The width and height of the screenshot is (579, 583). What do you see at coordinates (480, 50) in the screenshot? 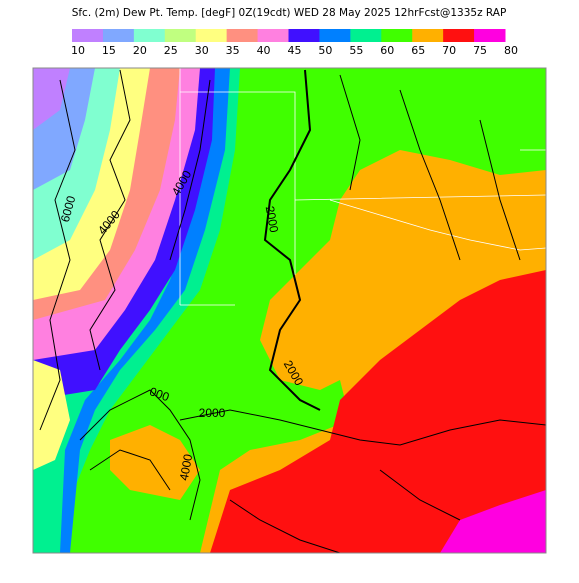
I see `colorbar-label: 75` at bounding box center [480, 50].